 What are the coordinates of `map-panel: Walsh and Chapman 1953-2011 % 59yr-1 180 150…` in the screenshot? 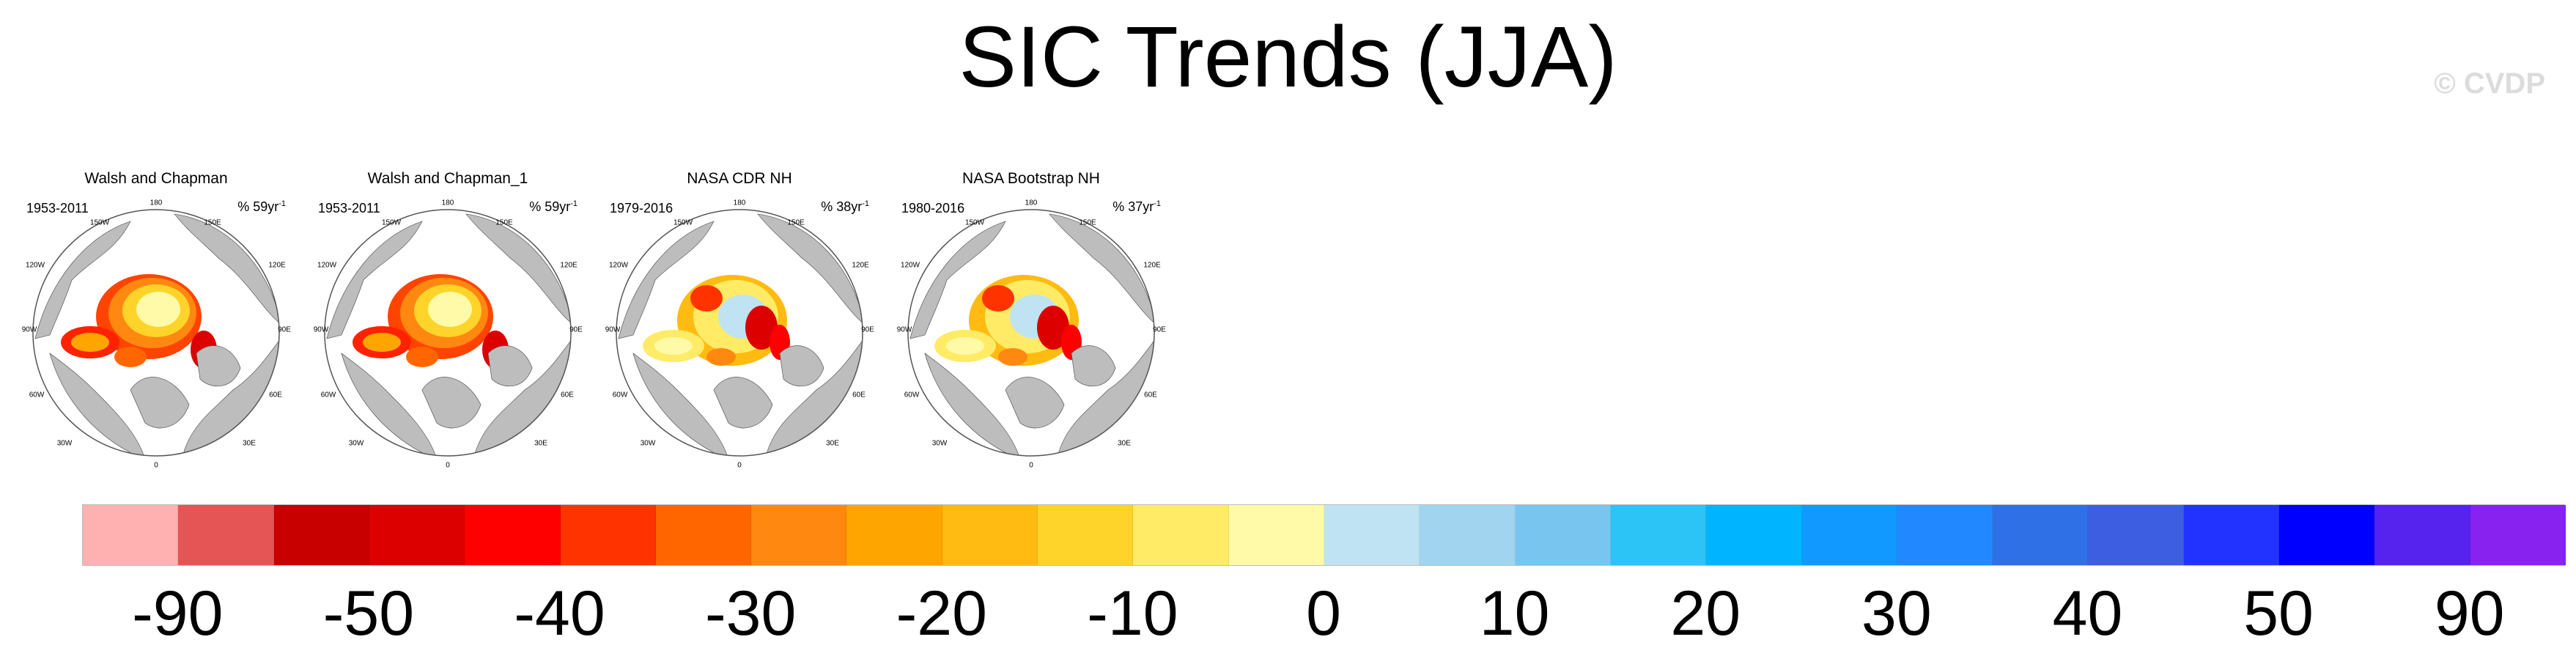 It's located at (156, 324).